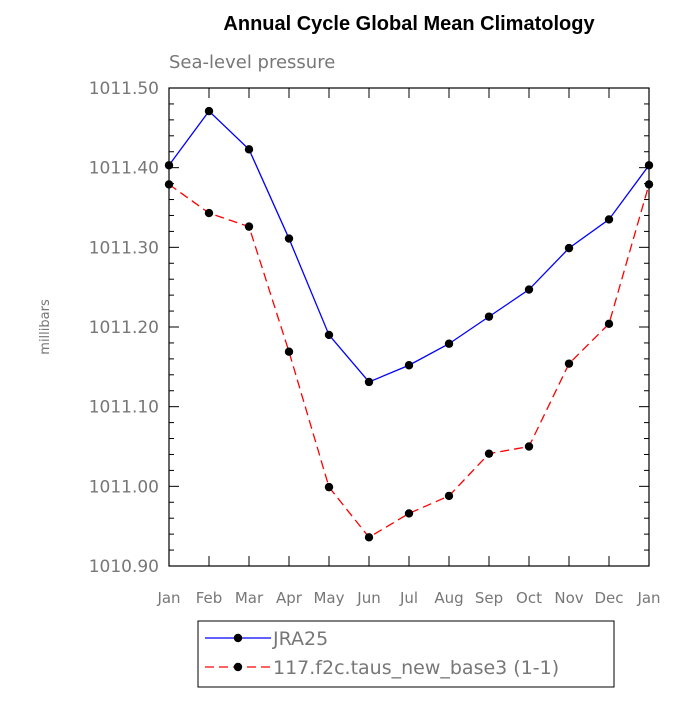 The image size is (700, 705). I want to click on y-tick-label: 1011.30, so click(124, 248).